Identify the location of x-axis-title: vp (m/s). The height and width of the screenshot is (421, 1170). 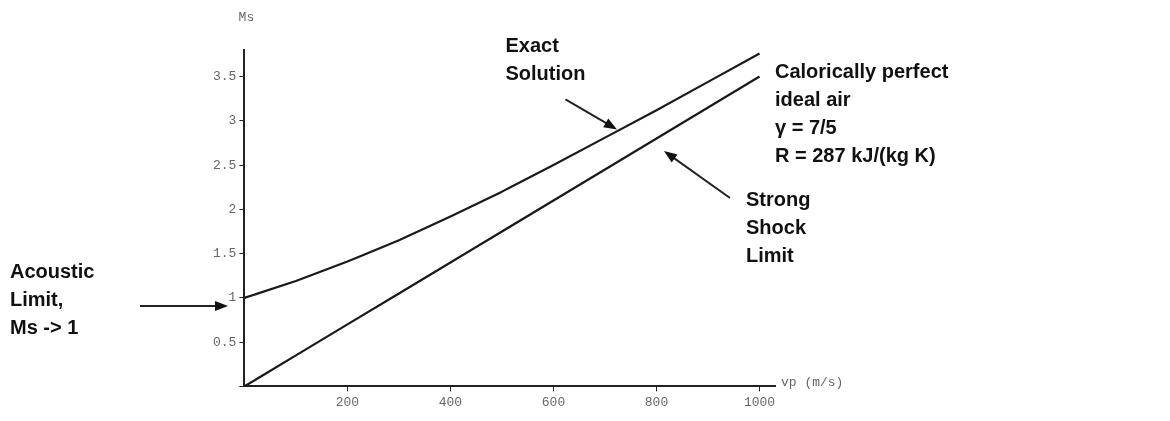
(812, 382).